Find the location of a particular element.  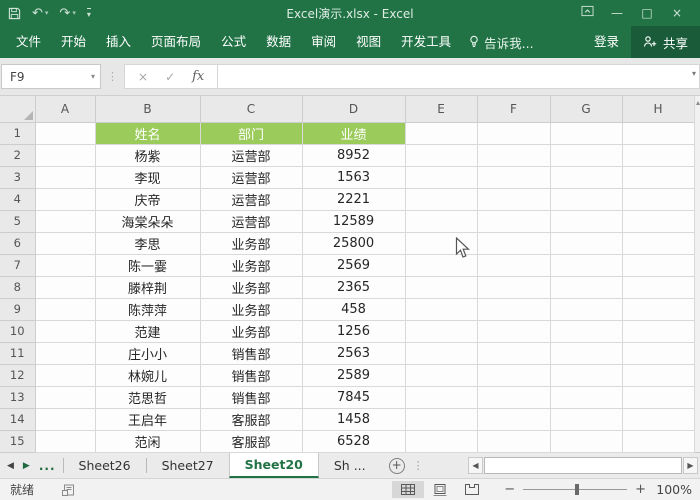

cell: 2221 is located at coordinates (354, 199).